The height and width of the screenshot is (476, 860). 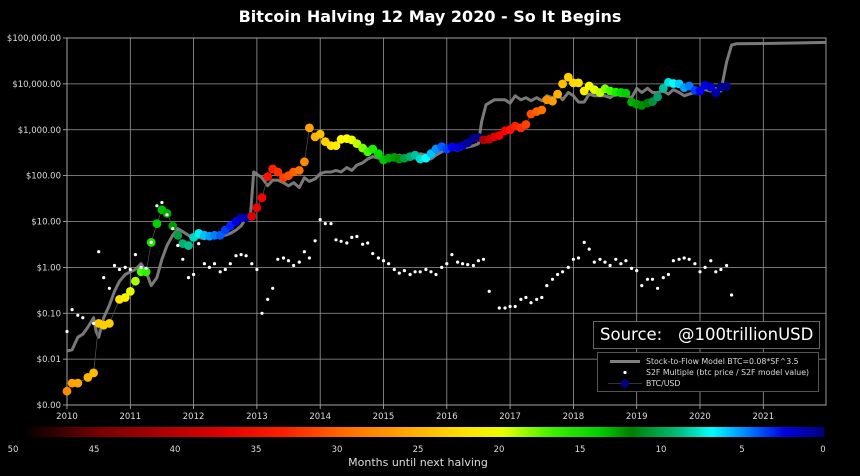 I want to click on colorbar-tick-labels: 50 45 40 35 30 25 20 15 10 5 0, so click(x=417, y=450).